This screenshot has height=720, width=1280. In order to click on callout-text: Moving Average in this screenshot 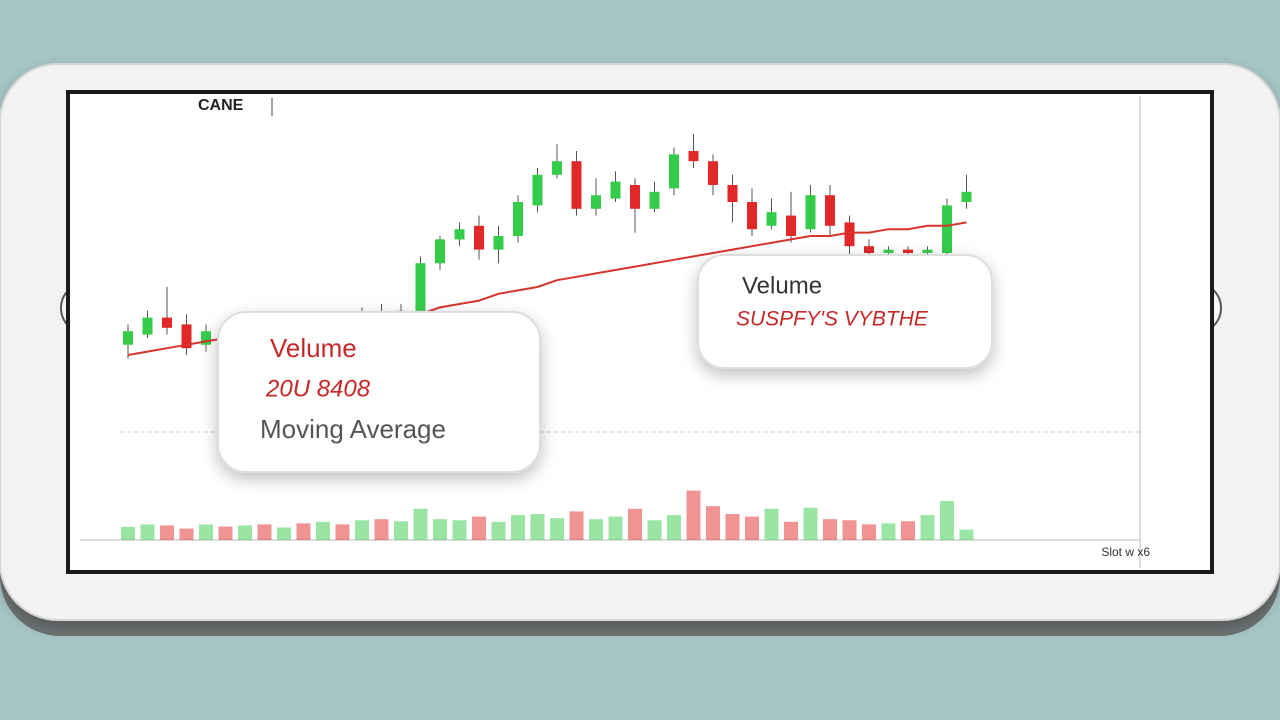, I will do `click(353, 429)`.